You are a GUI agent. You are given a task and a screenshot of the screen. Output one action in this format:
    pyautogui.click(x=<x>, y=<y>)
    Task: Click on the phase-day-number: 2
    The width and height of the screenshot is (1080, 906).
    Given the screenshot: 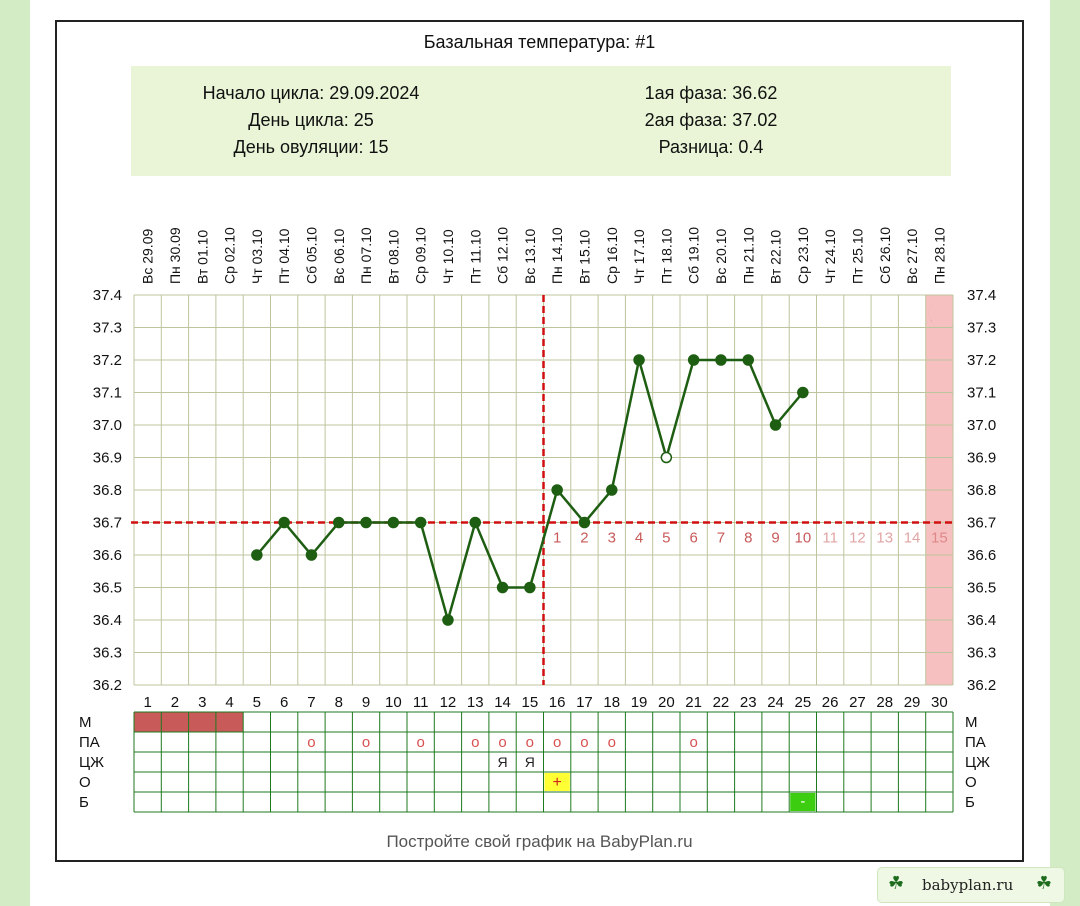 What is the action you would take?
    pyautogui.click(x=584, y=538)
    